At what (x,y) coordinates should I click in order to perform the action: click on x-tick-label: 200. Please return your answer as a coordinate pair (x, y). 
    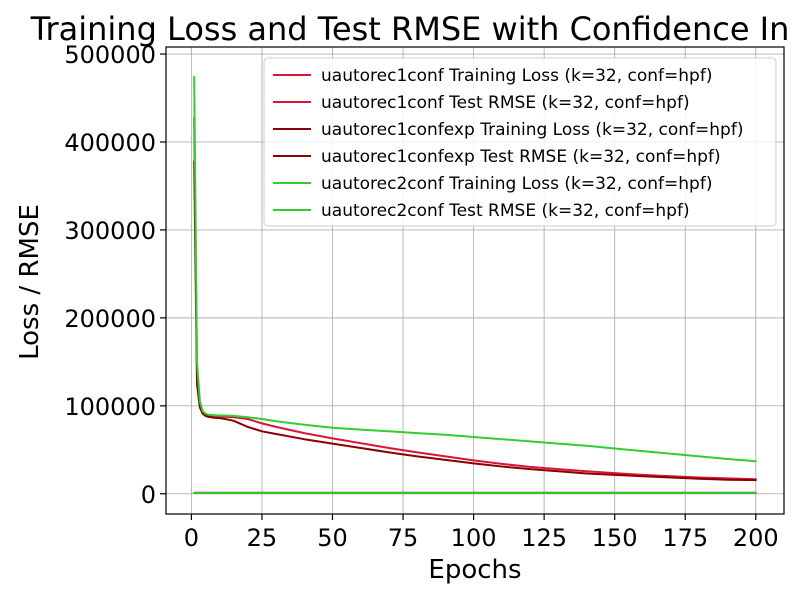
    Looking at the image, I should click on (756, 538).